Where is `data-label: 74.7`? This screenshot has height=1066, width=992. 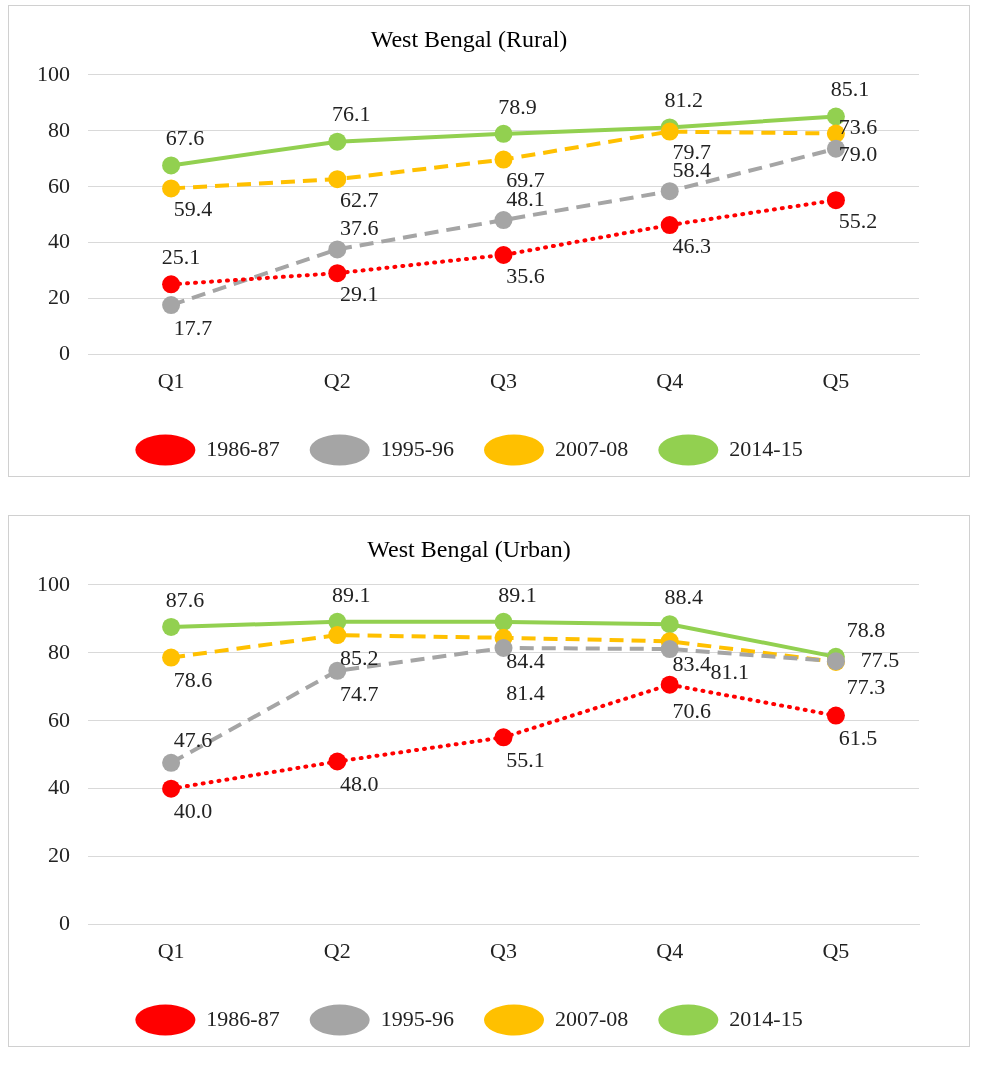
data-label: 74.7 is located at coordinates (359, 693).